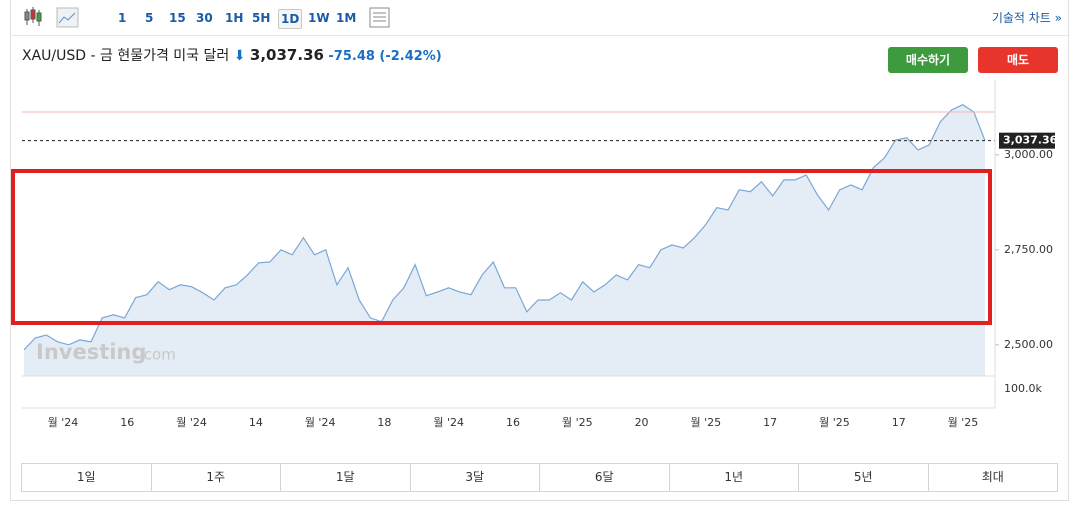 The image size is (1080, 511). Describe the element at coordinates (346, 18) in the screenshot. I see `interval-button: 1M` at that location.